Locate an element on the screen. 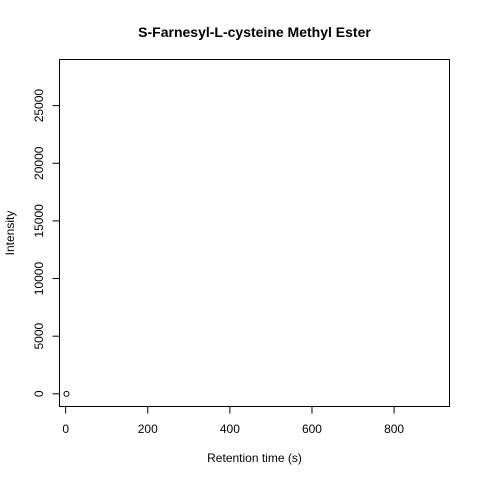 The width and height of the screenshot is (480, 480). y-tick-label: 10000 is located at coordinates (39, 279).